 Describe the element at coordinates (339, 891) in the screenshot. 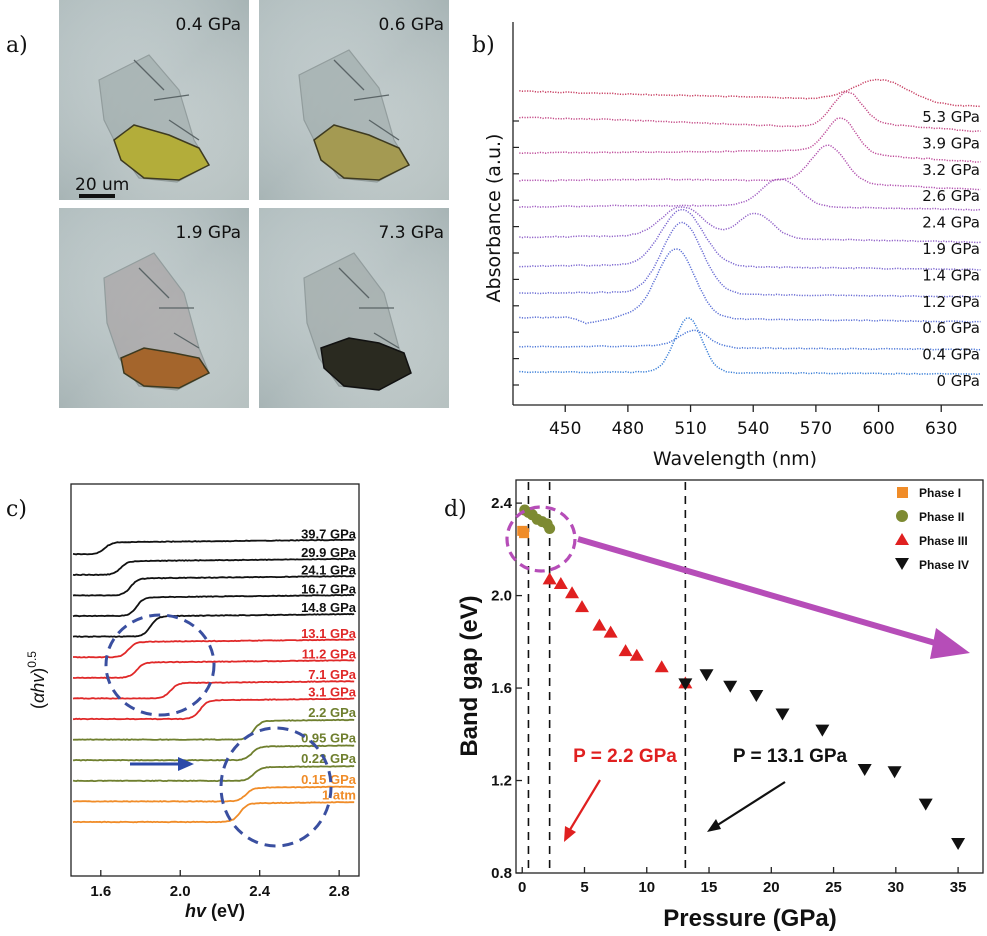

I see `panel-c-xtick-label-2-8: 2.8` at that location.